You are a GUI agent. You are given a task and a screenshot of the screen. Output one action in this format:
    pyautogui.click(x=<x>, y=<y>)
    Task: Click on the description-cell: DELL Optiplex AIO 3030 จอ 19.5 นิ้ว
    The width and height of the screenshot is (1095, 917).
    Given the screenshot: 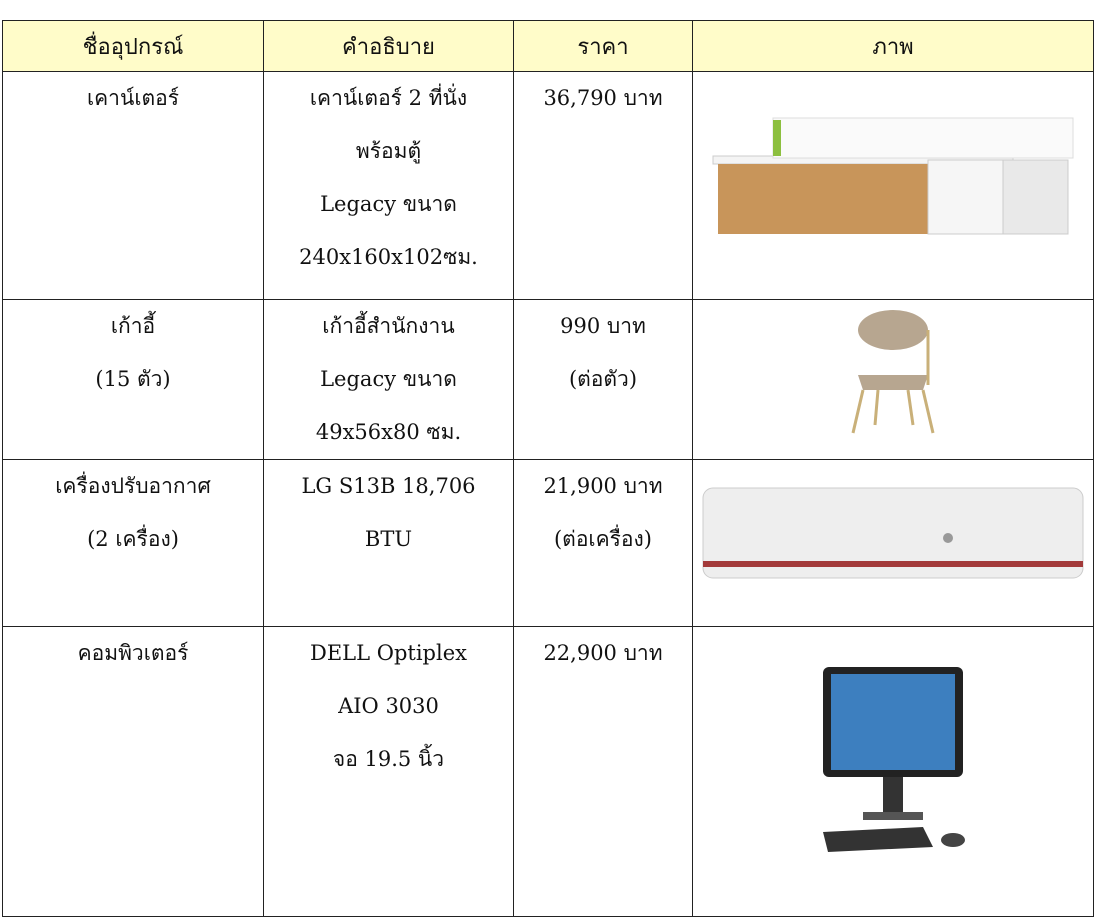 What is the action you would take?
    pyautogui.click(x=388, y=771)
    